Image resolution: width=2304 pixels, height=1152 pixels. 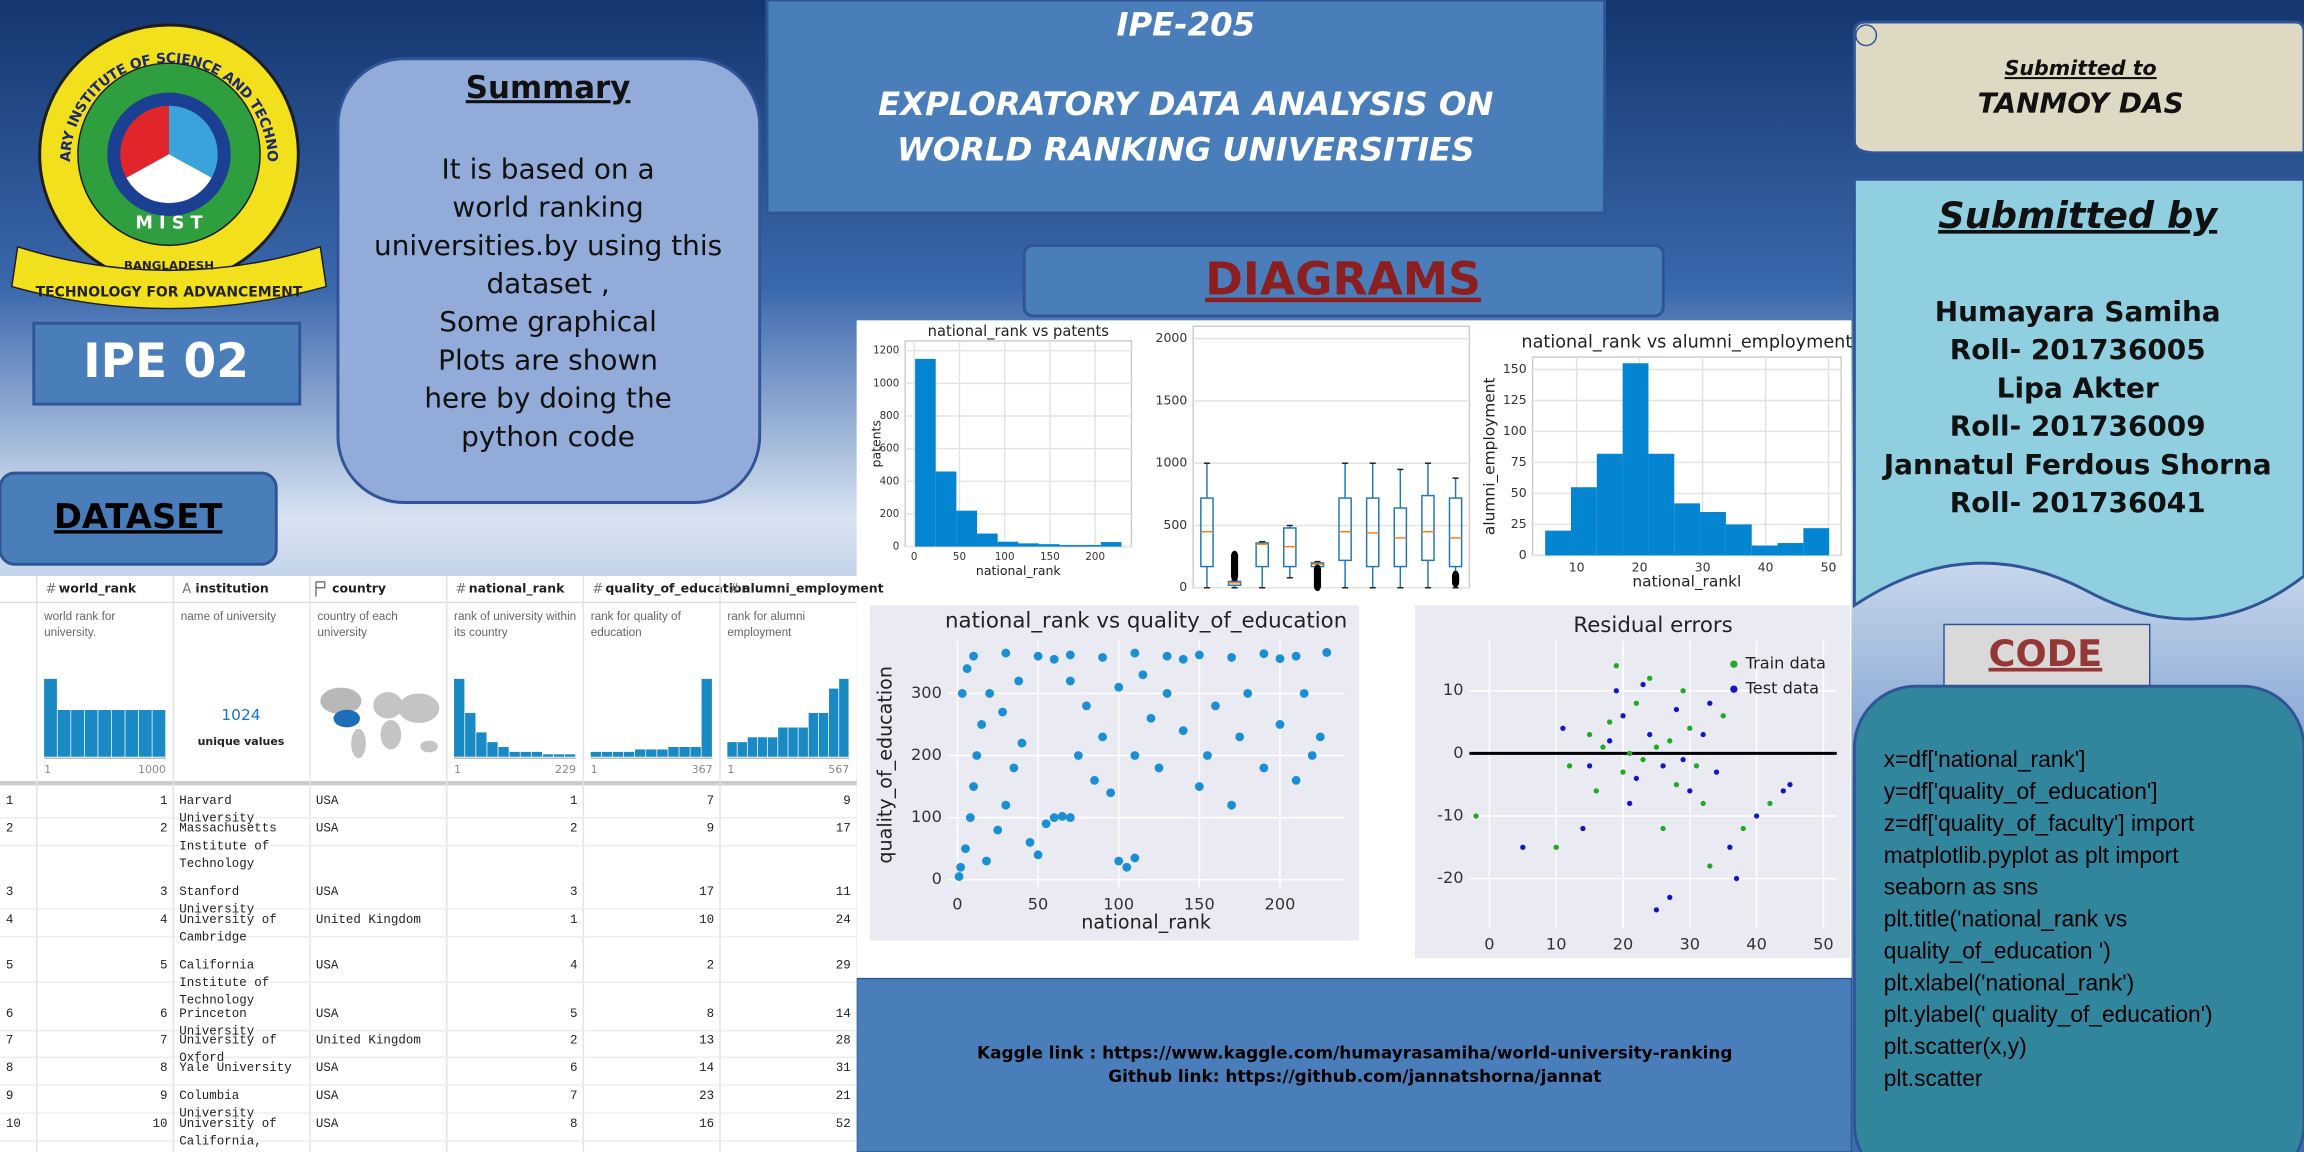 What do you see at coordinates (1829, 566) in the screenshot?
I see `x-tick-label: 50` at bounding box center [1829, 566].